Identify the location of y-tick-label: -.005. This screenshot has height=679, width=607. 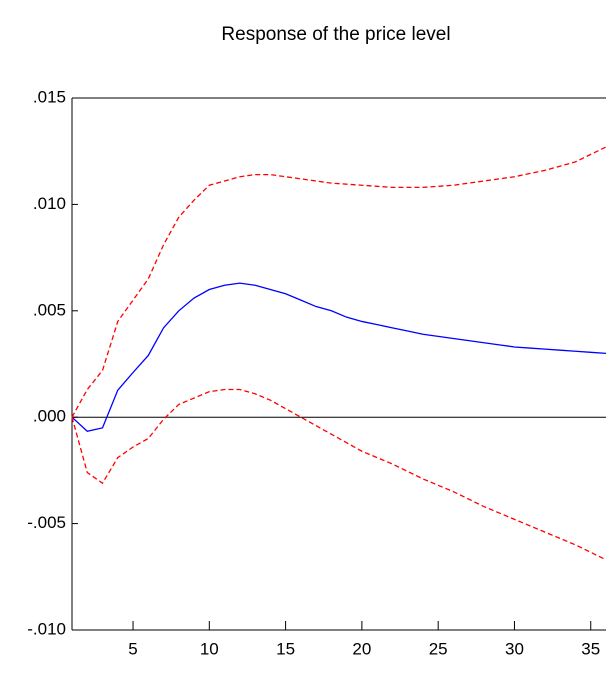
(46, 522).